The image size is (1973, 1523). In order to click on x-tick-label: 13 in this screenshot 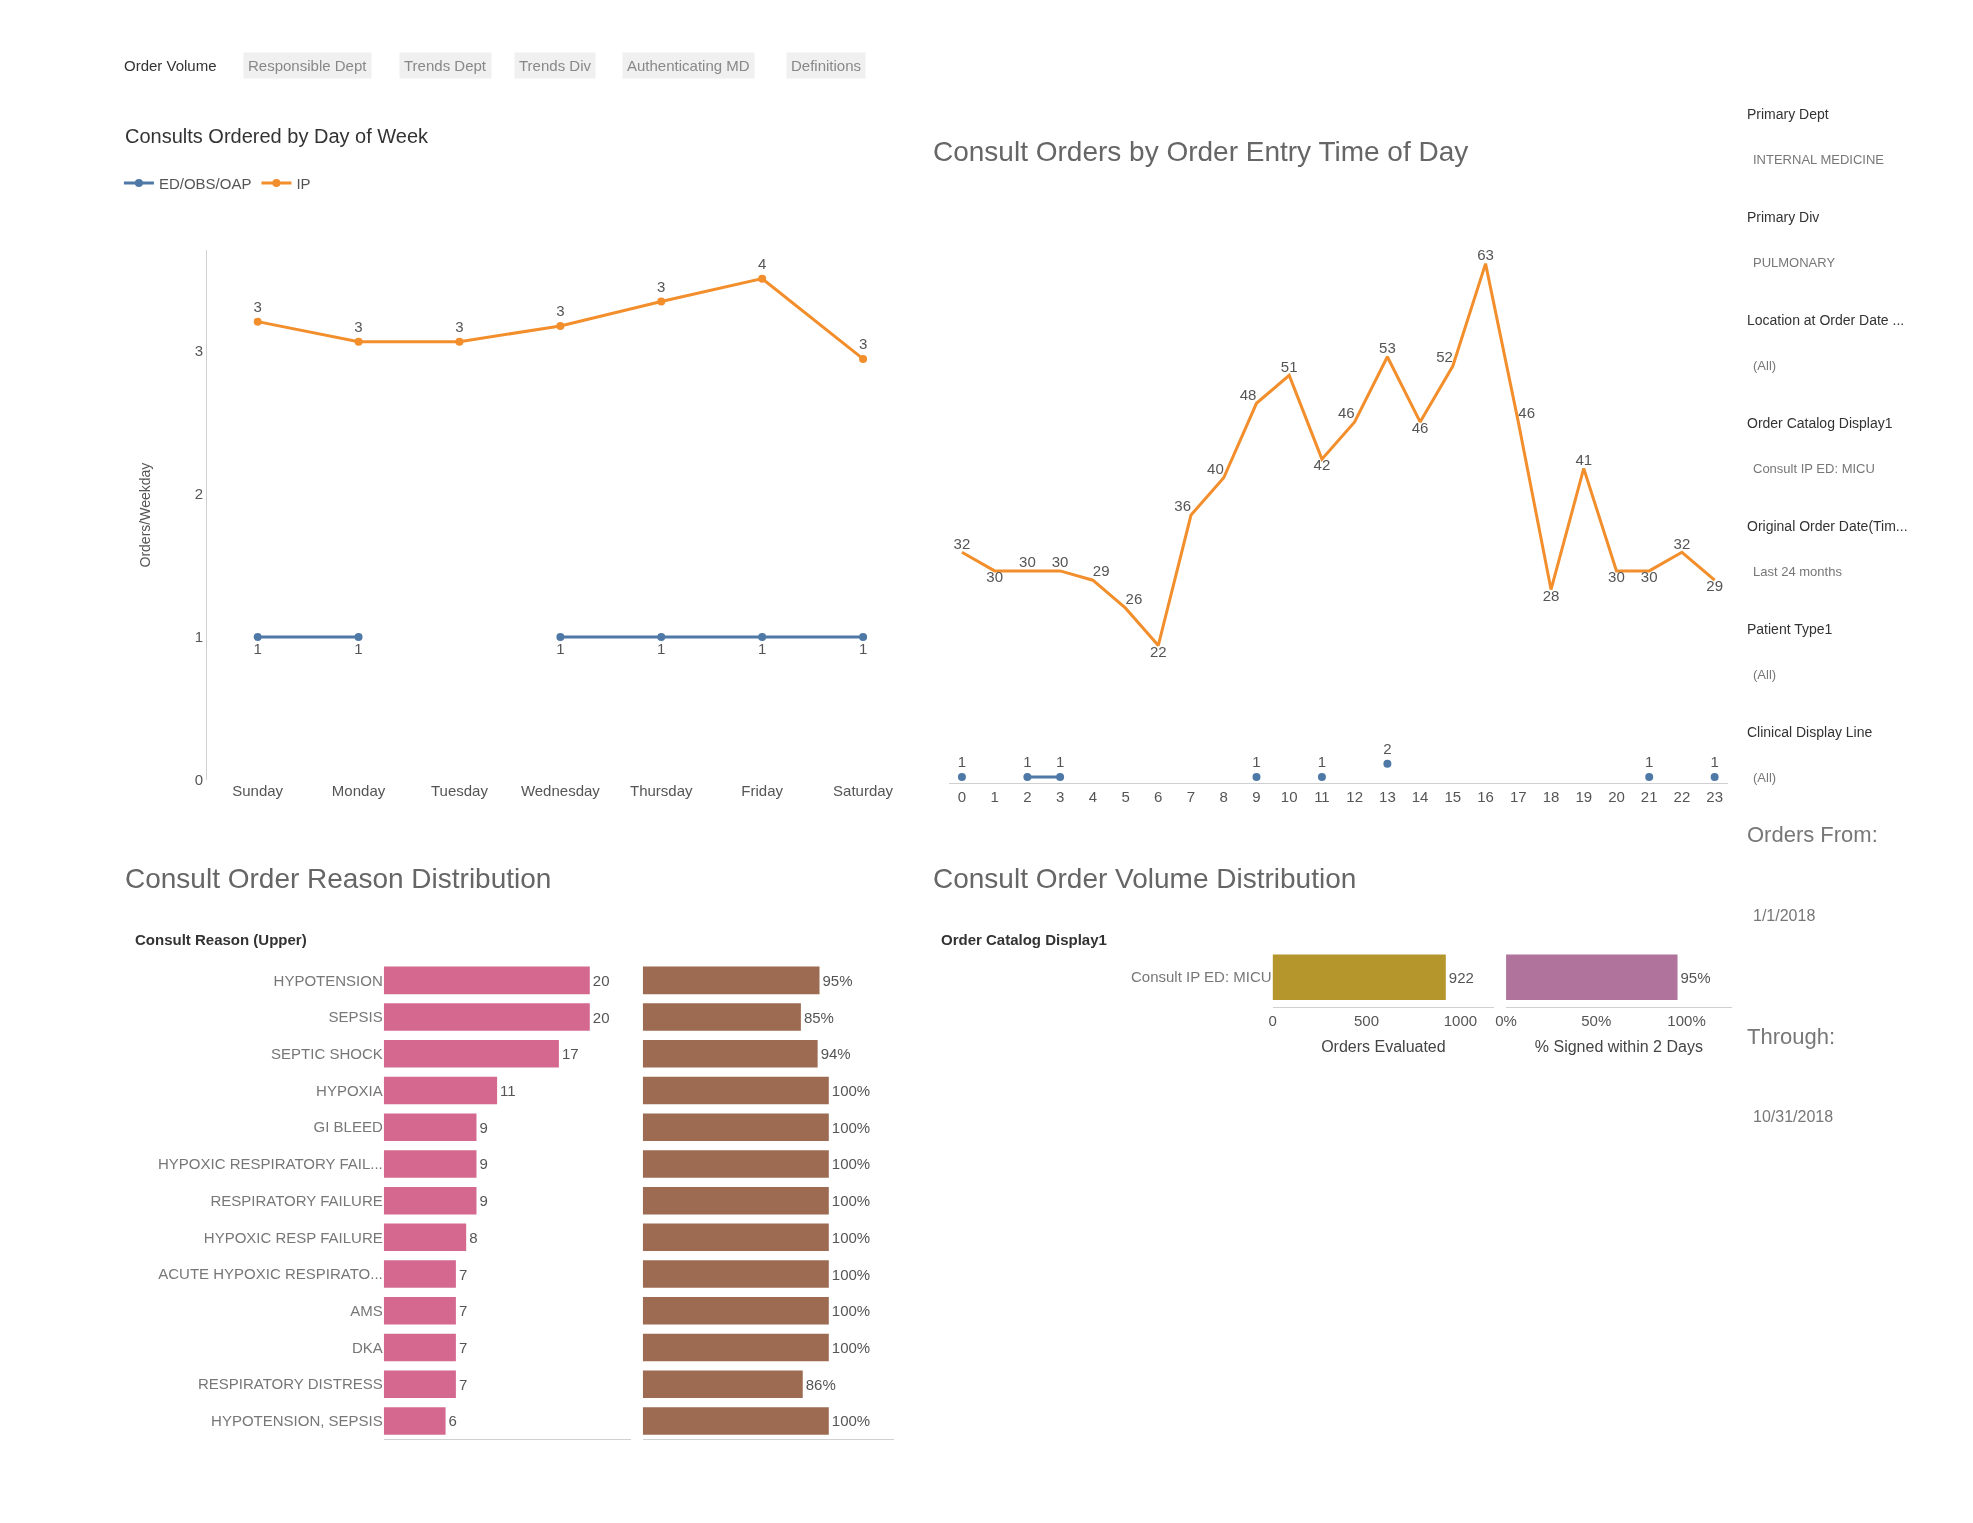, I will do `click(1387, 797)`.